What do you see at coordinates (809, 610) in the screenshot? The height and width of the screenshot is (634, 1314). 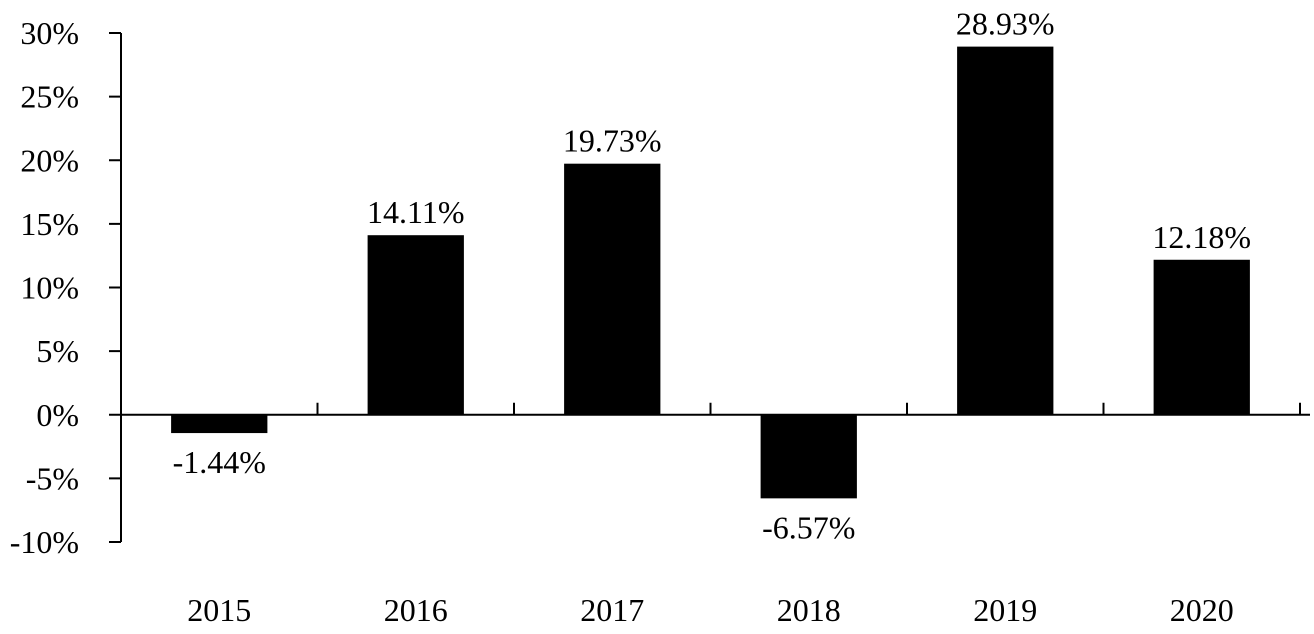 I see `x-tick-label: 2018` at bounding box center [809, 610].